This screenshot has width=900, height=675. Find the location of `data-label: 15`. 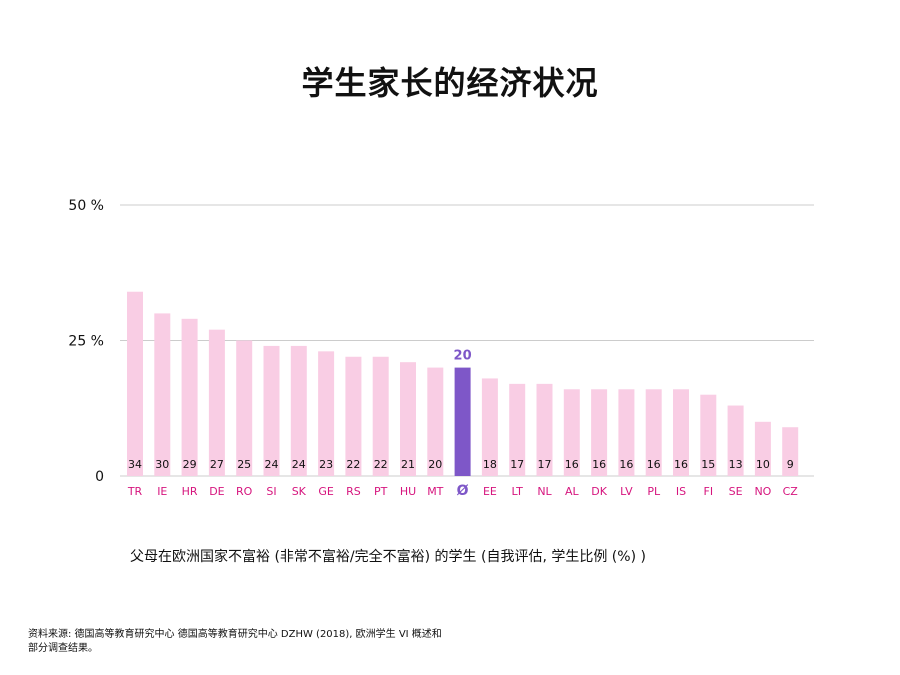

data-label: 15 is located at coordinates (708, 464).